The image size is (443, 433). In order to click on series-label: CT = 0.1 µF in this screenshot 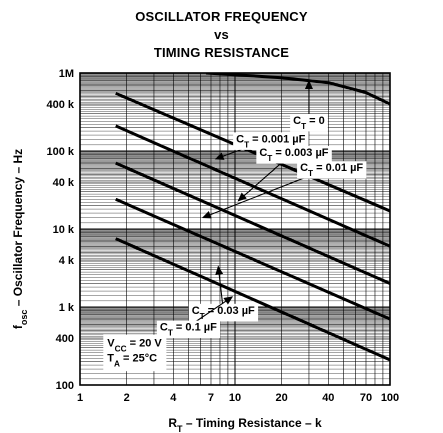, I will do `click(188, 330)`.